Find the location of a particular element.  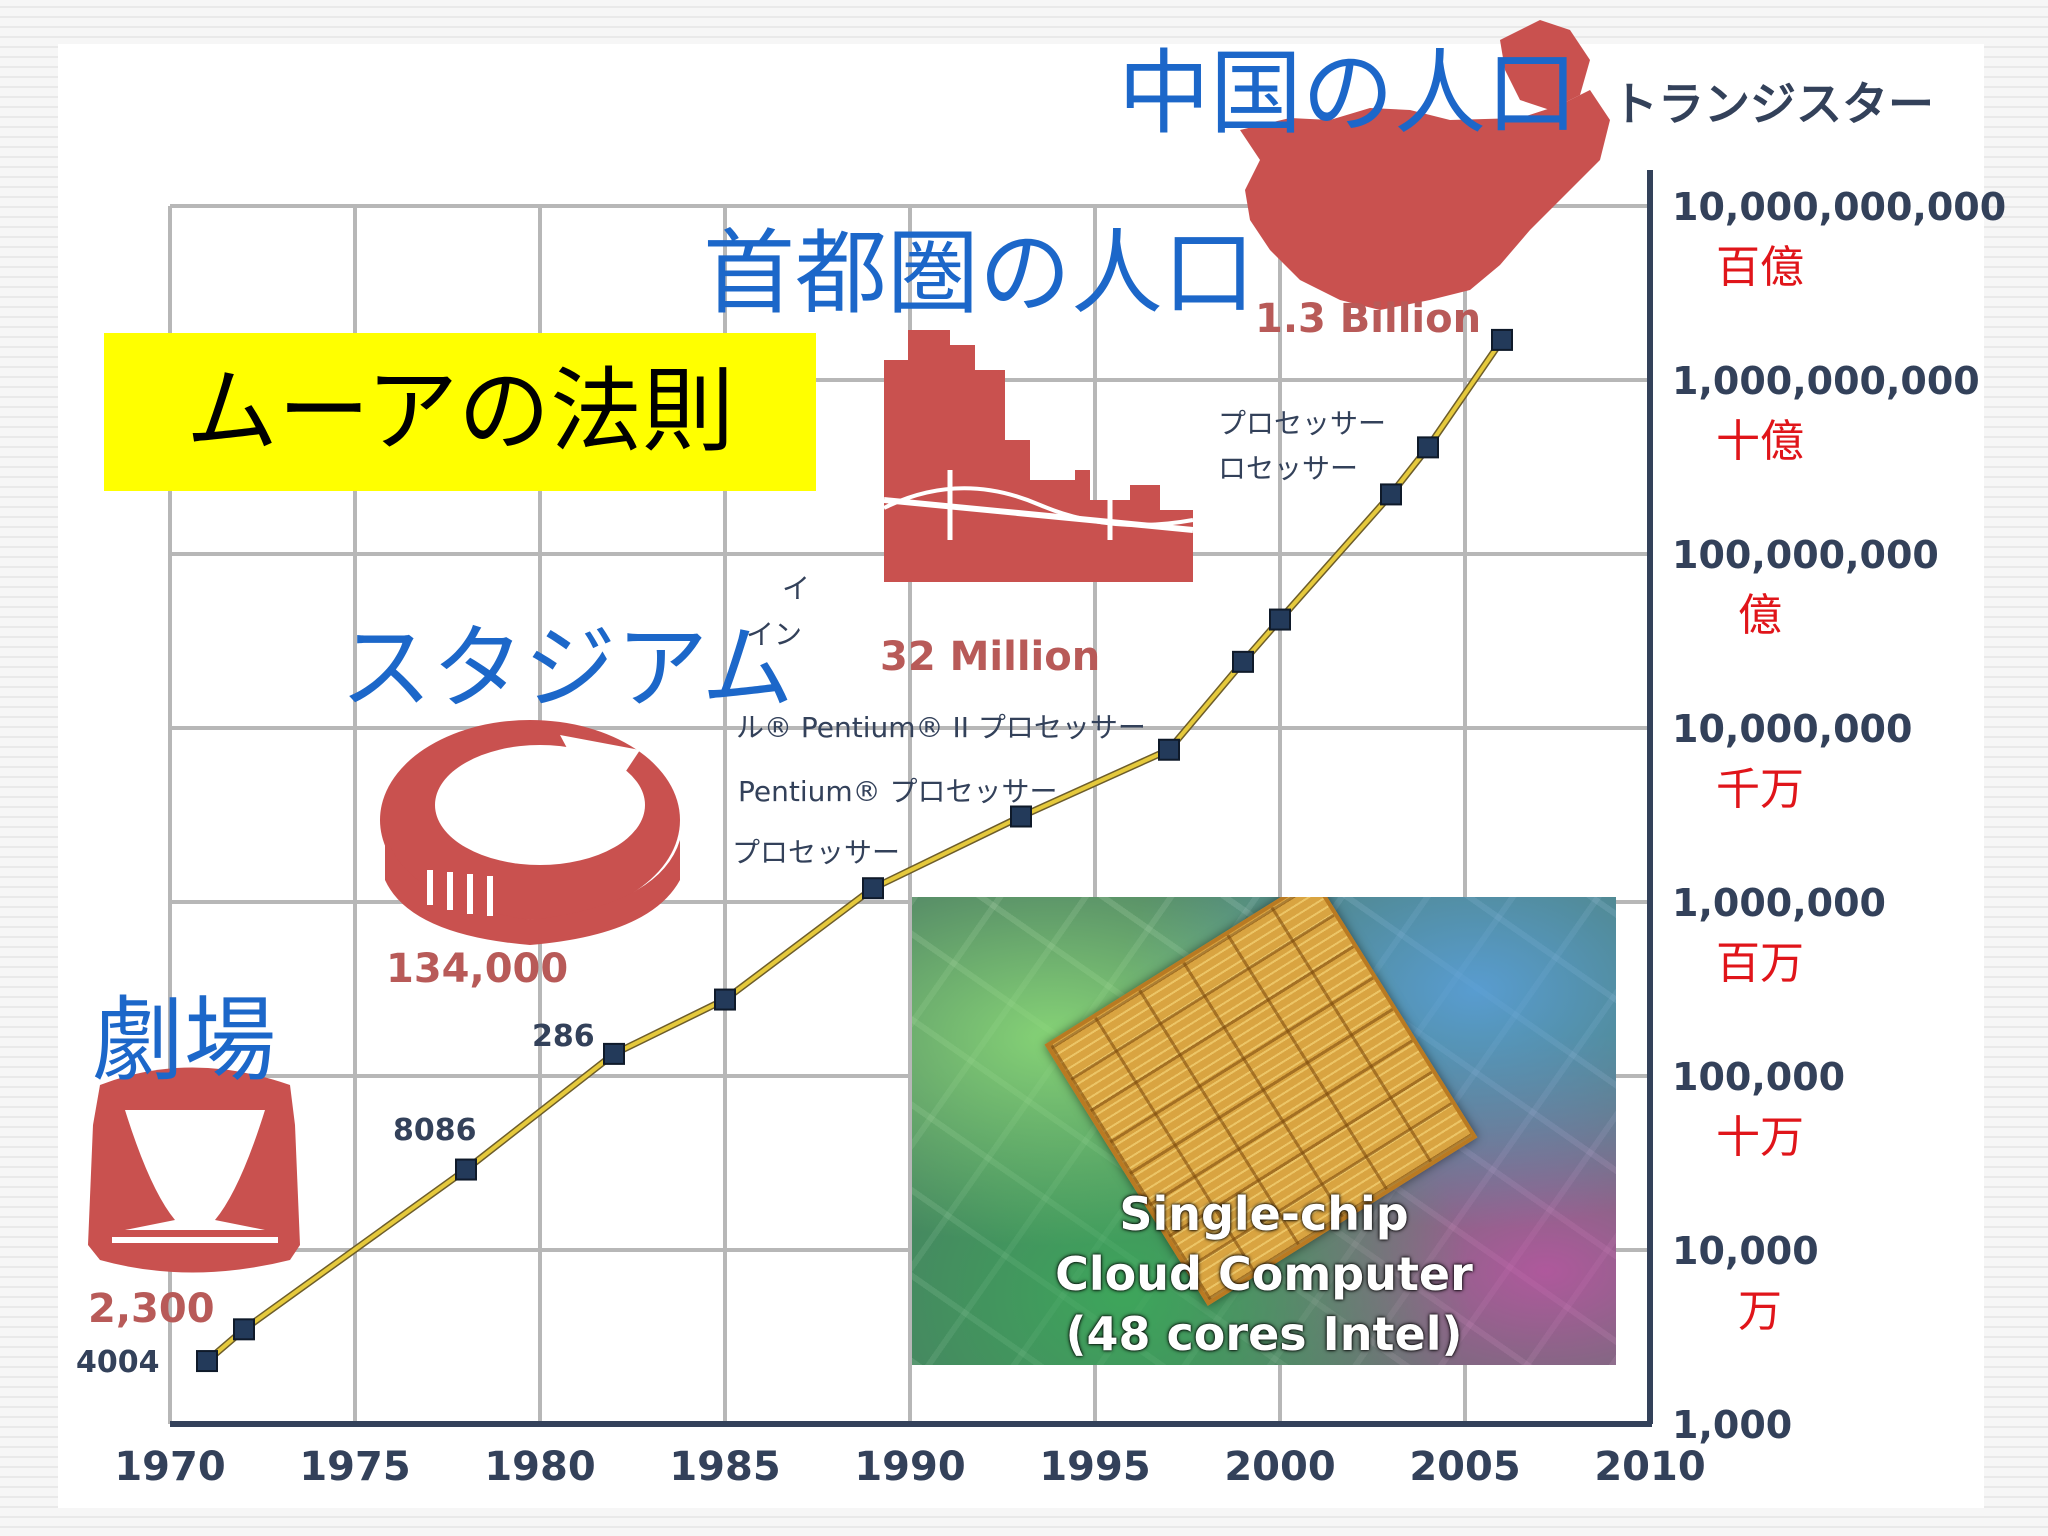

y-tick-jp-1000000000: 十億 is located at coordinates (1760, 441).